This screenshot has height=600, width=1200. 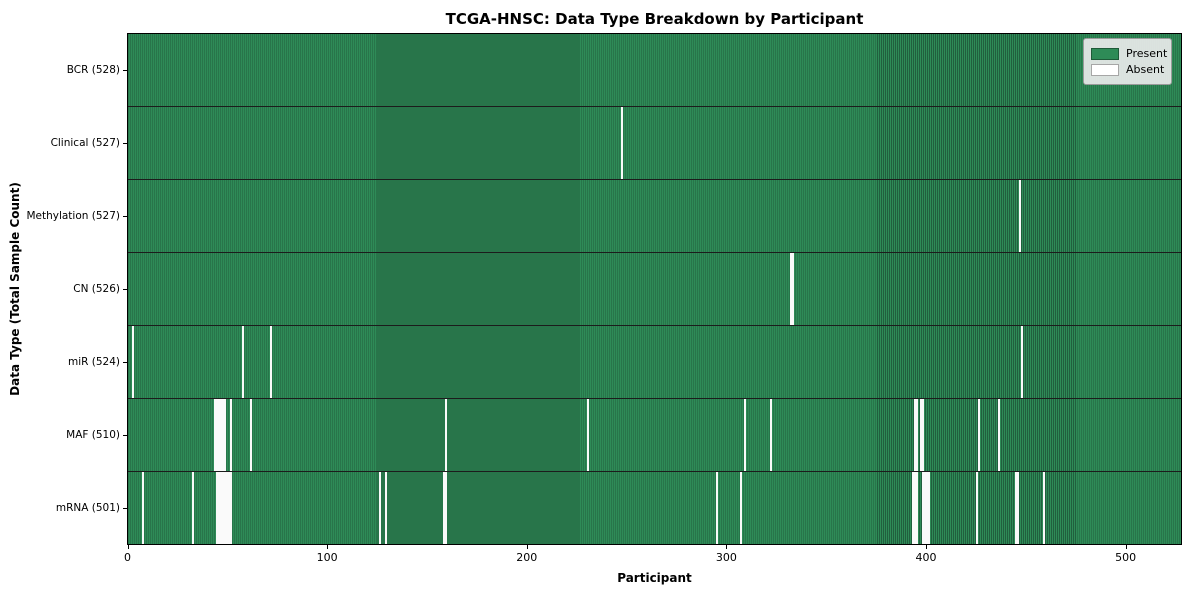 What do you see at coordinates (1126, 557) in the screenshot?
I see `x-tick-label: 500` at bounding box center [1126, 557].